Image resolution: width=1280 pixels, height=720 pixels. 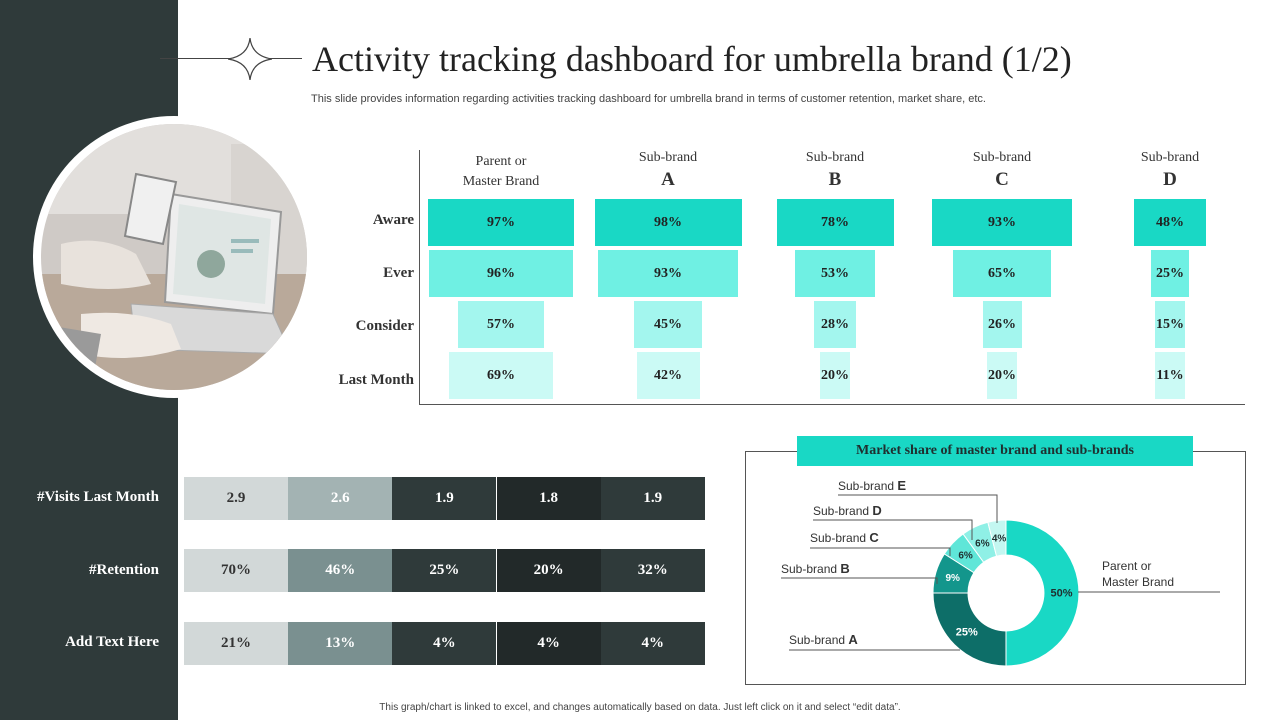 I want to click on funnel-column-header-b: Sub-brand B, so click(x=835, y=170).